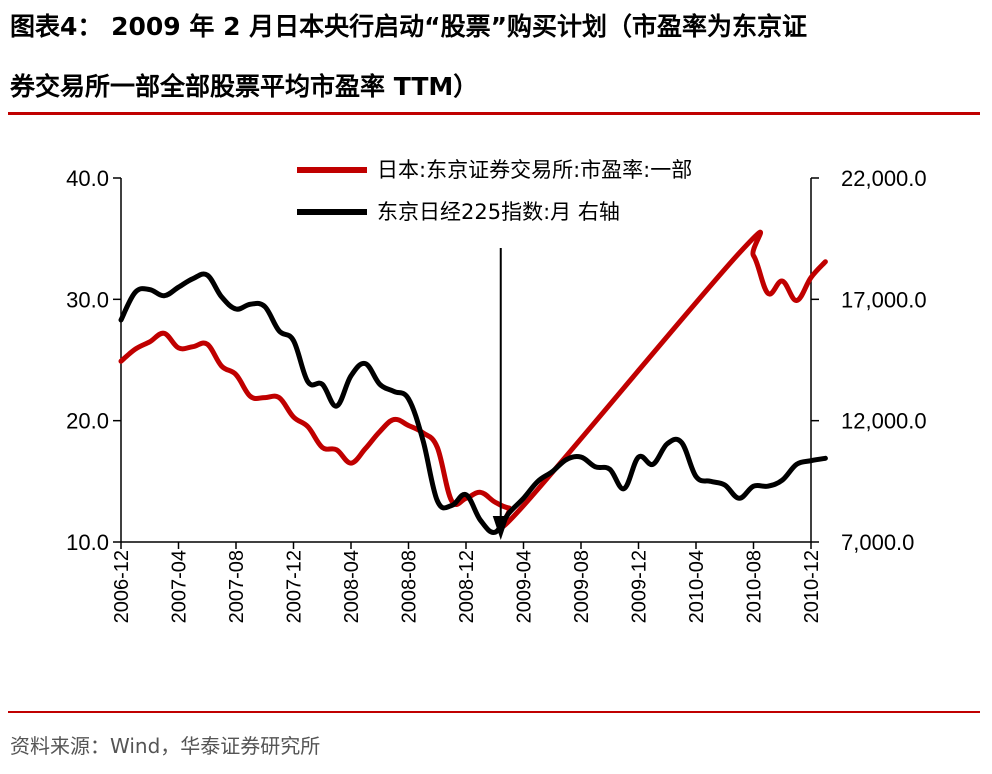  What do you see at coordinates (352, 586) in the screenshot?
I see `x-tick-label: 2008-04` at bounding box center [352, 586].